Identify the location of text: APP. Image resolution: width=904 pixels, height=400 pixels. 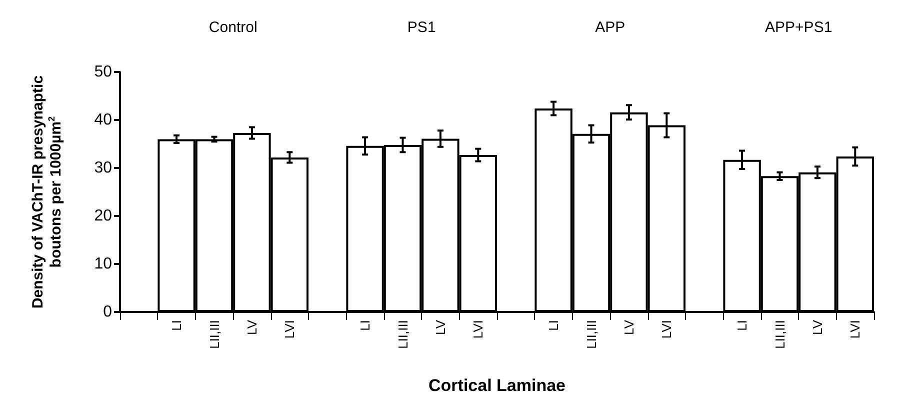
(610, 27).